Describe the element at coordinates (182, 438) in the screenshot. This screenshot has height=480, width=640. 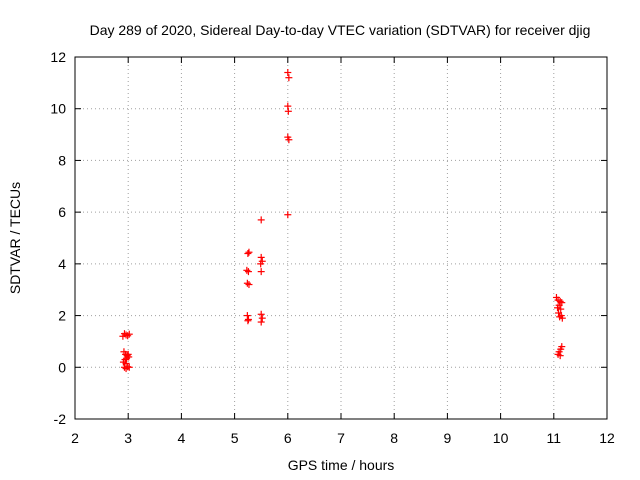
I see `x-tick-label: 4` at that location.